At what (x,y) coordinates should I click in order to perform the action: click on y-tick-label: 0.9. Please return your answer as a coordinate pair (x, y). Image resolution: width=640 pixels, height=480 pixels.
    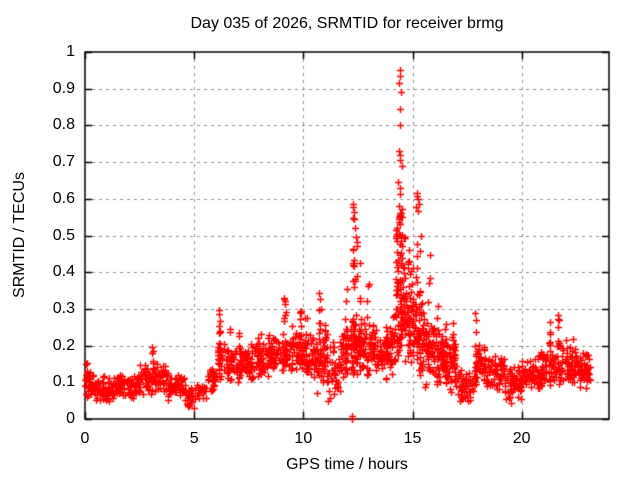
    Looking at the image, I should click on (63, 88).